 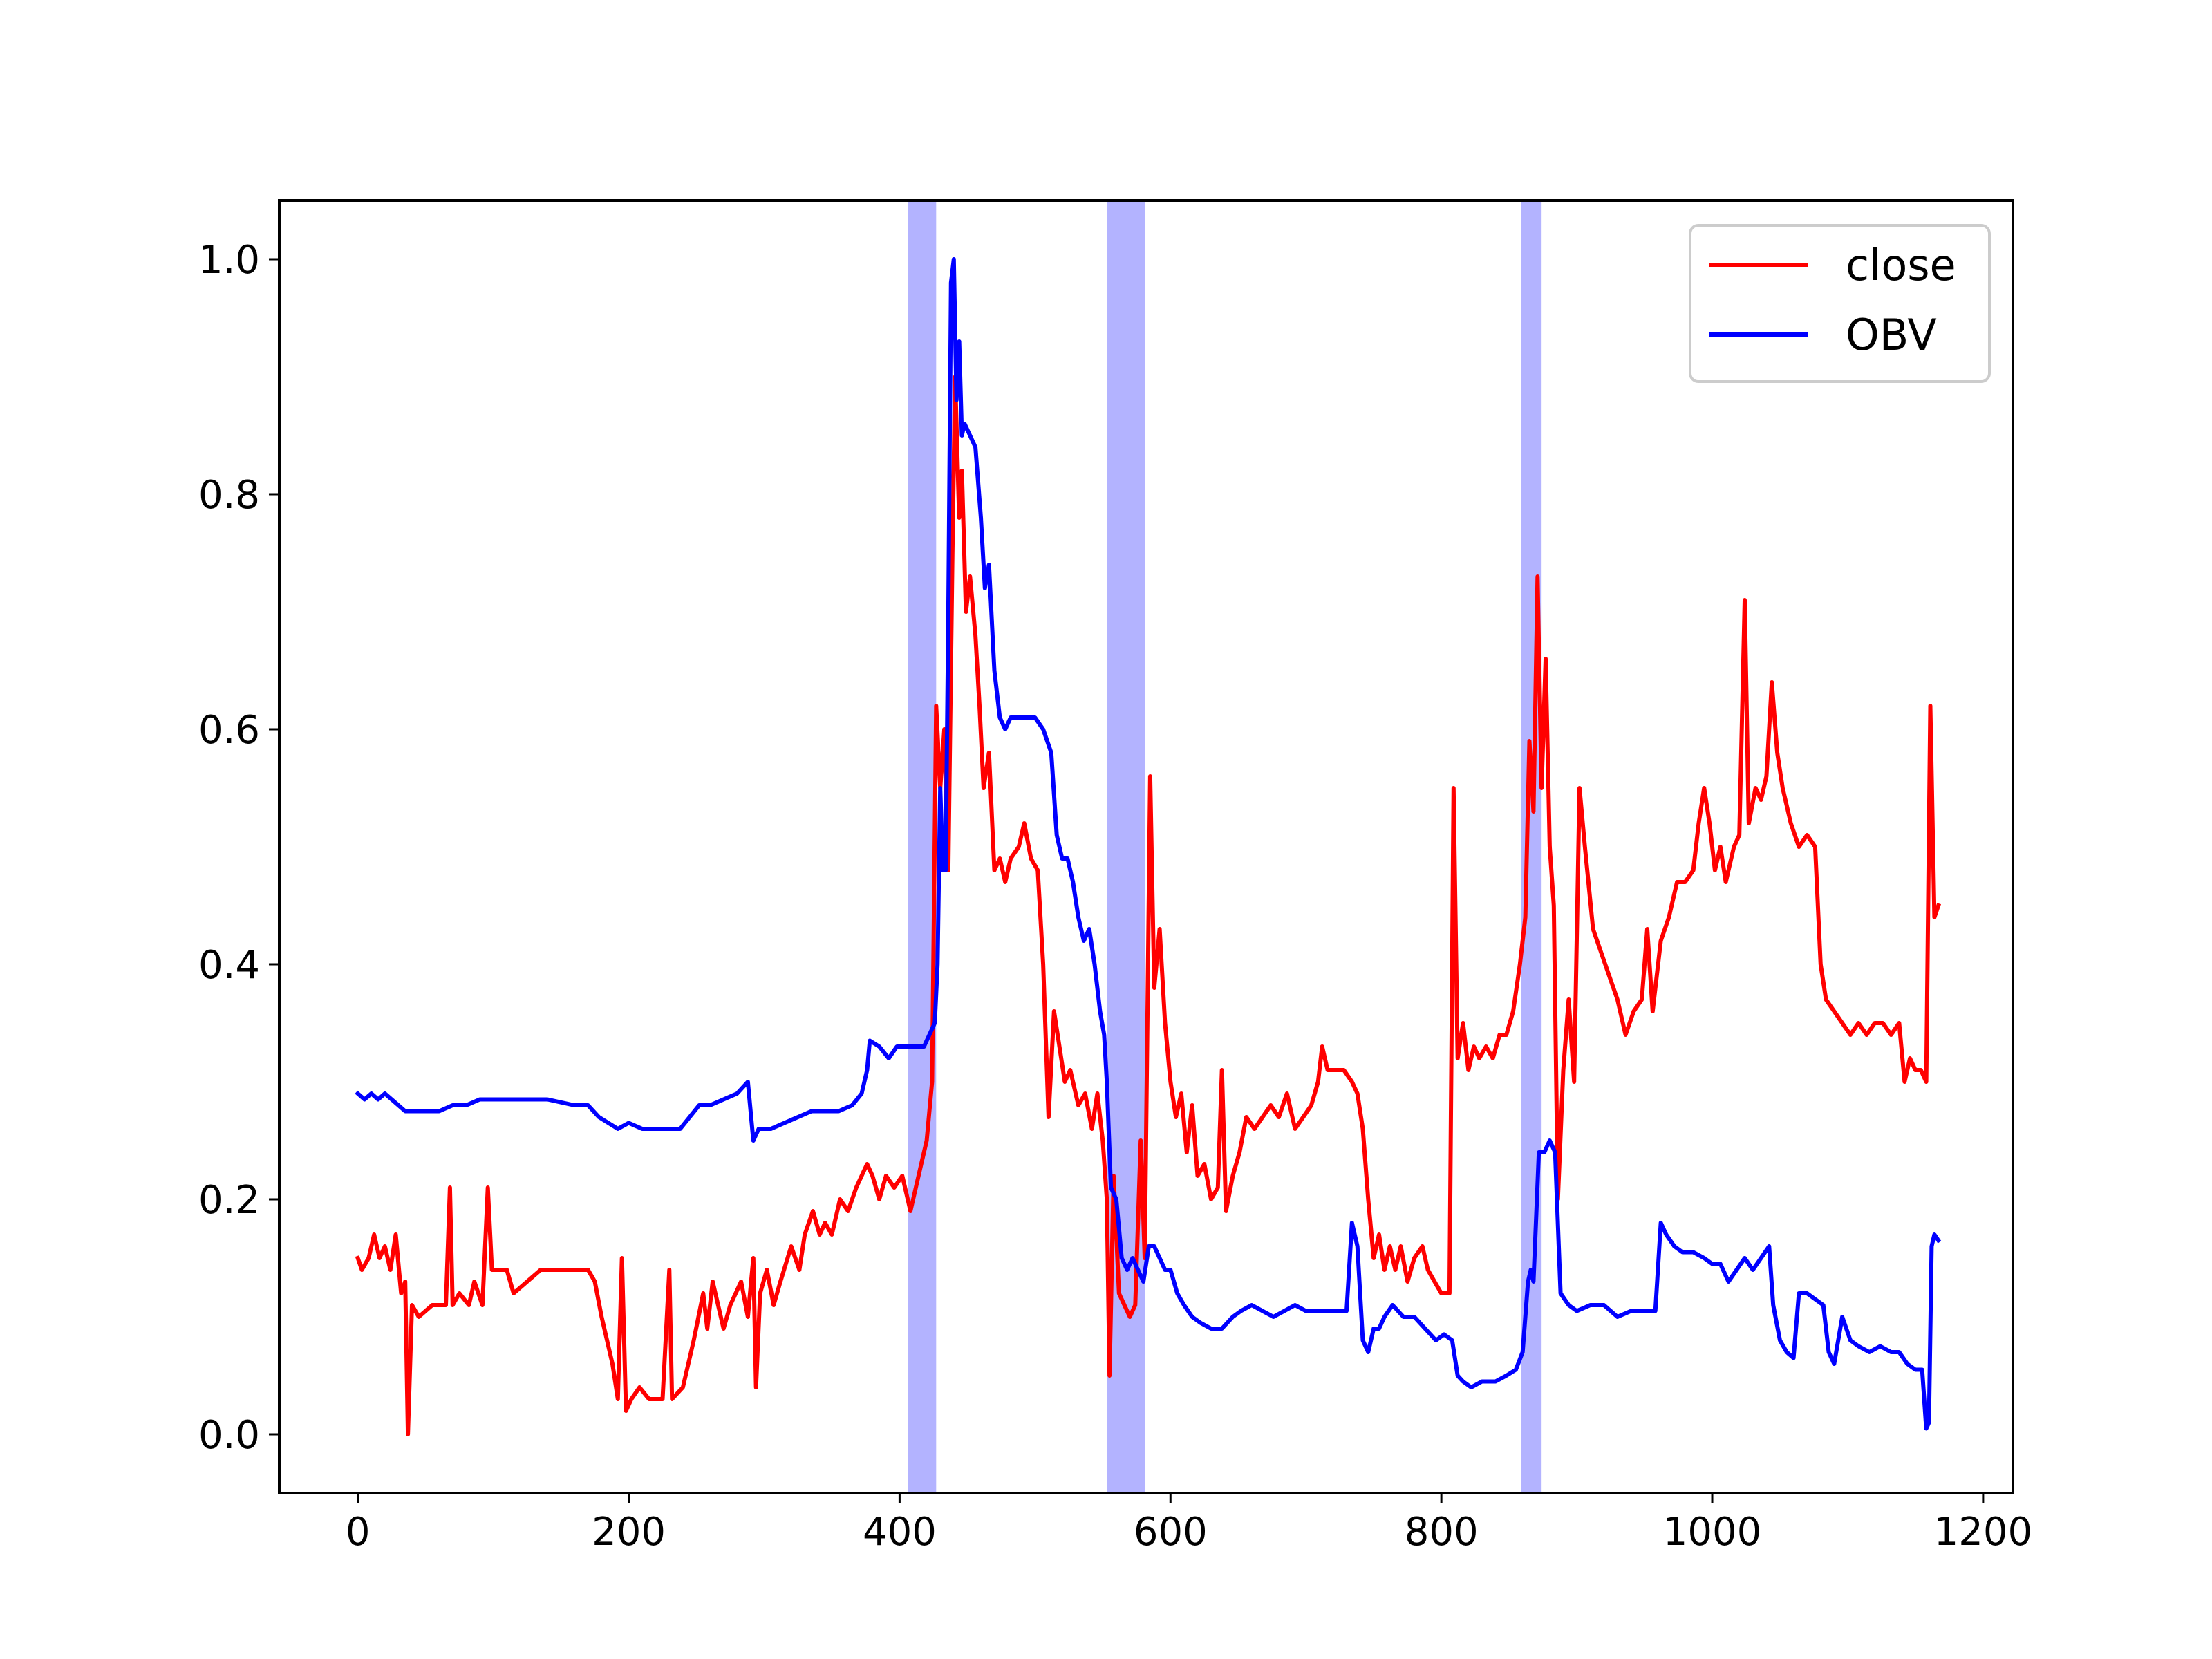 What do you see at coordinates (1891, 335) in the screenshot?
I see `legend-label-obv: OBV` at bounding box center [1891, 335].